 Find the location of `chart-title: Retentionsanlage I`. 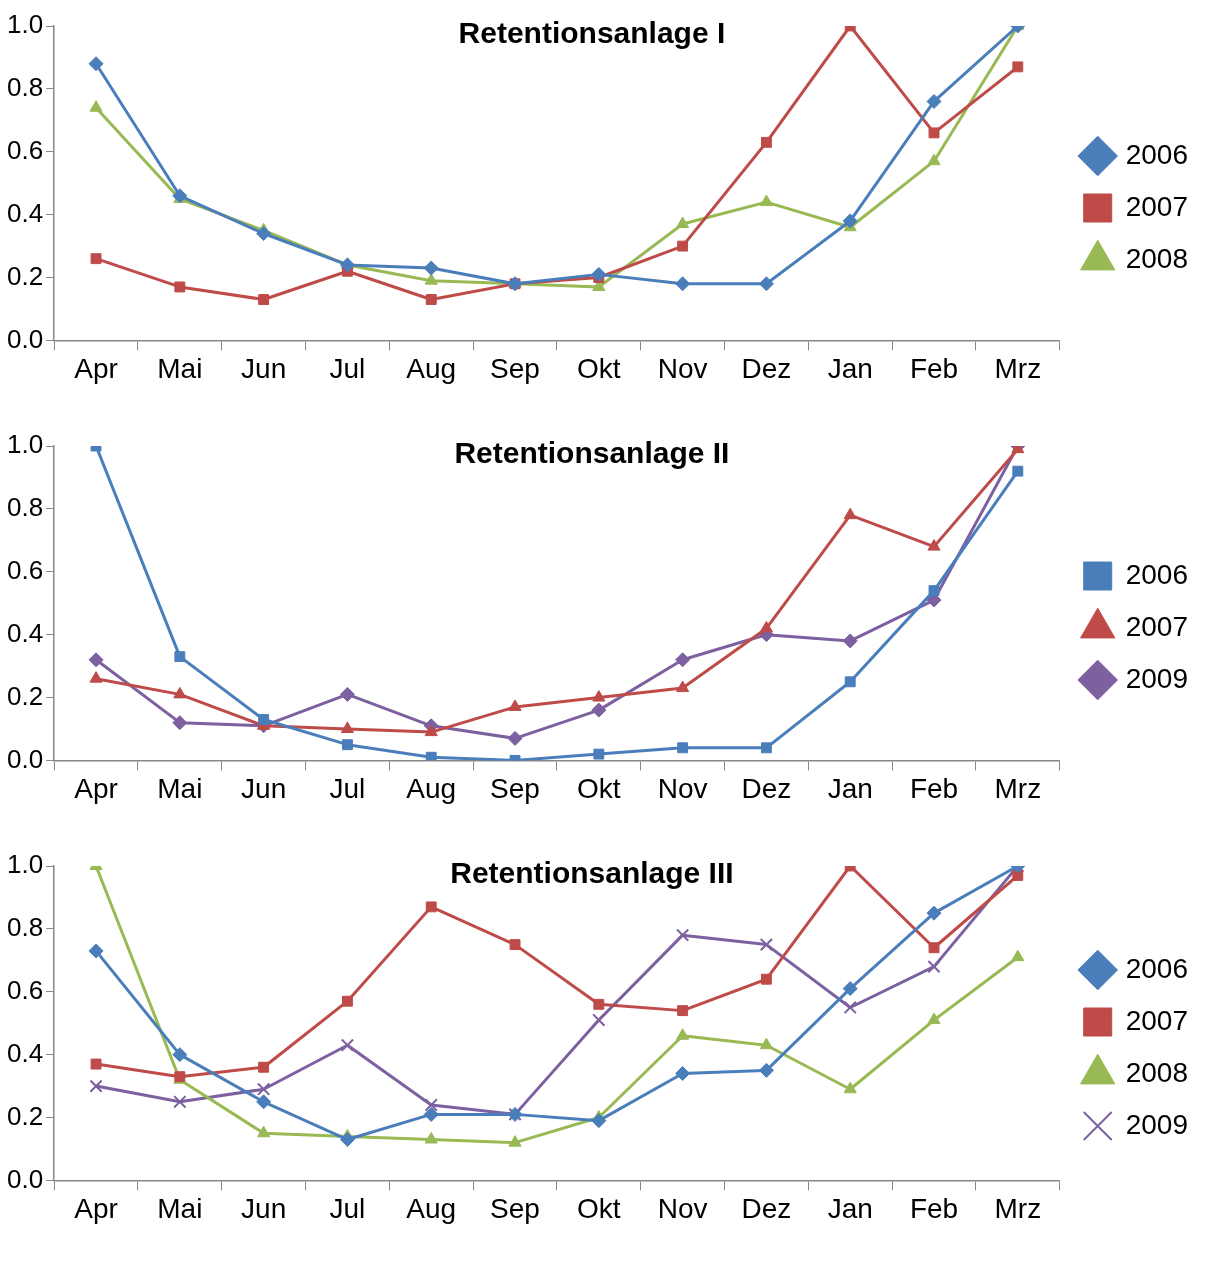

chart-title: Retentionsanlage I is located at coordinates (592, 33).